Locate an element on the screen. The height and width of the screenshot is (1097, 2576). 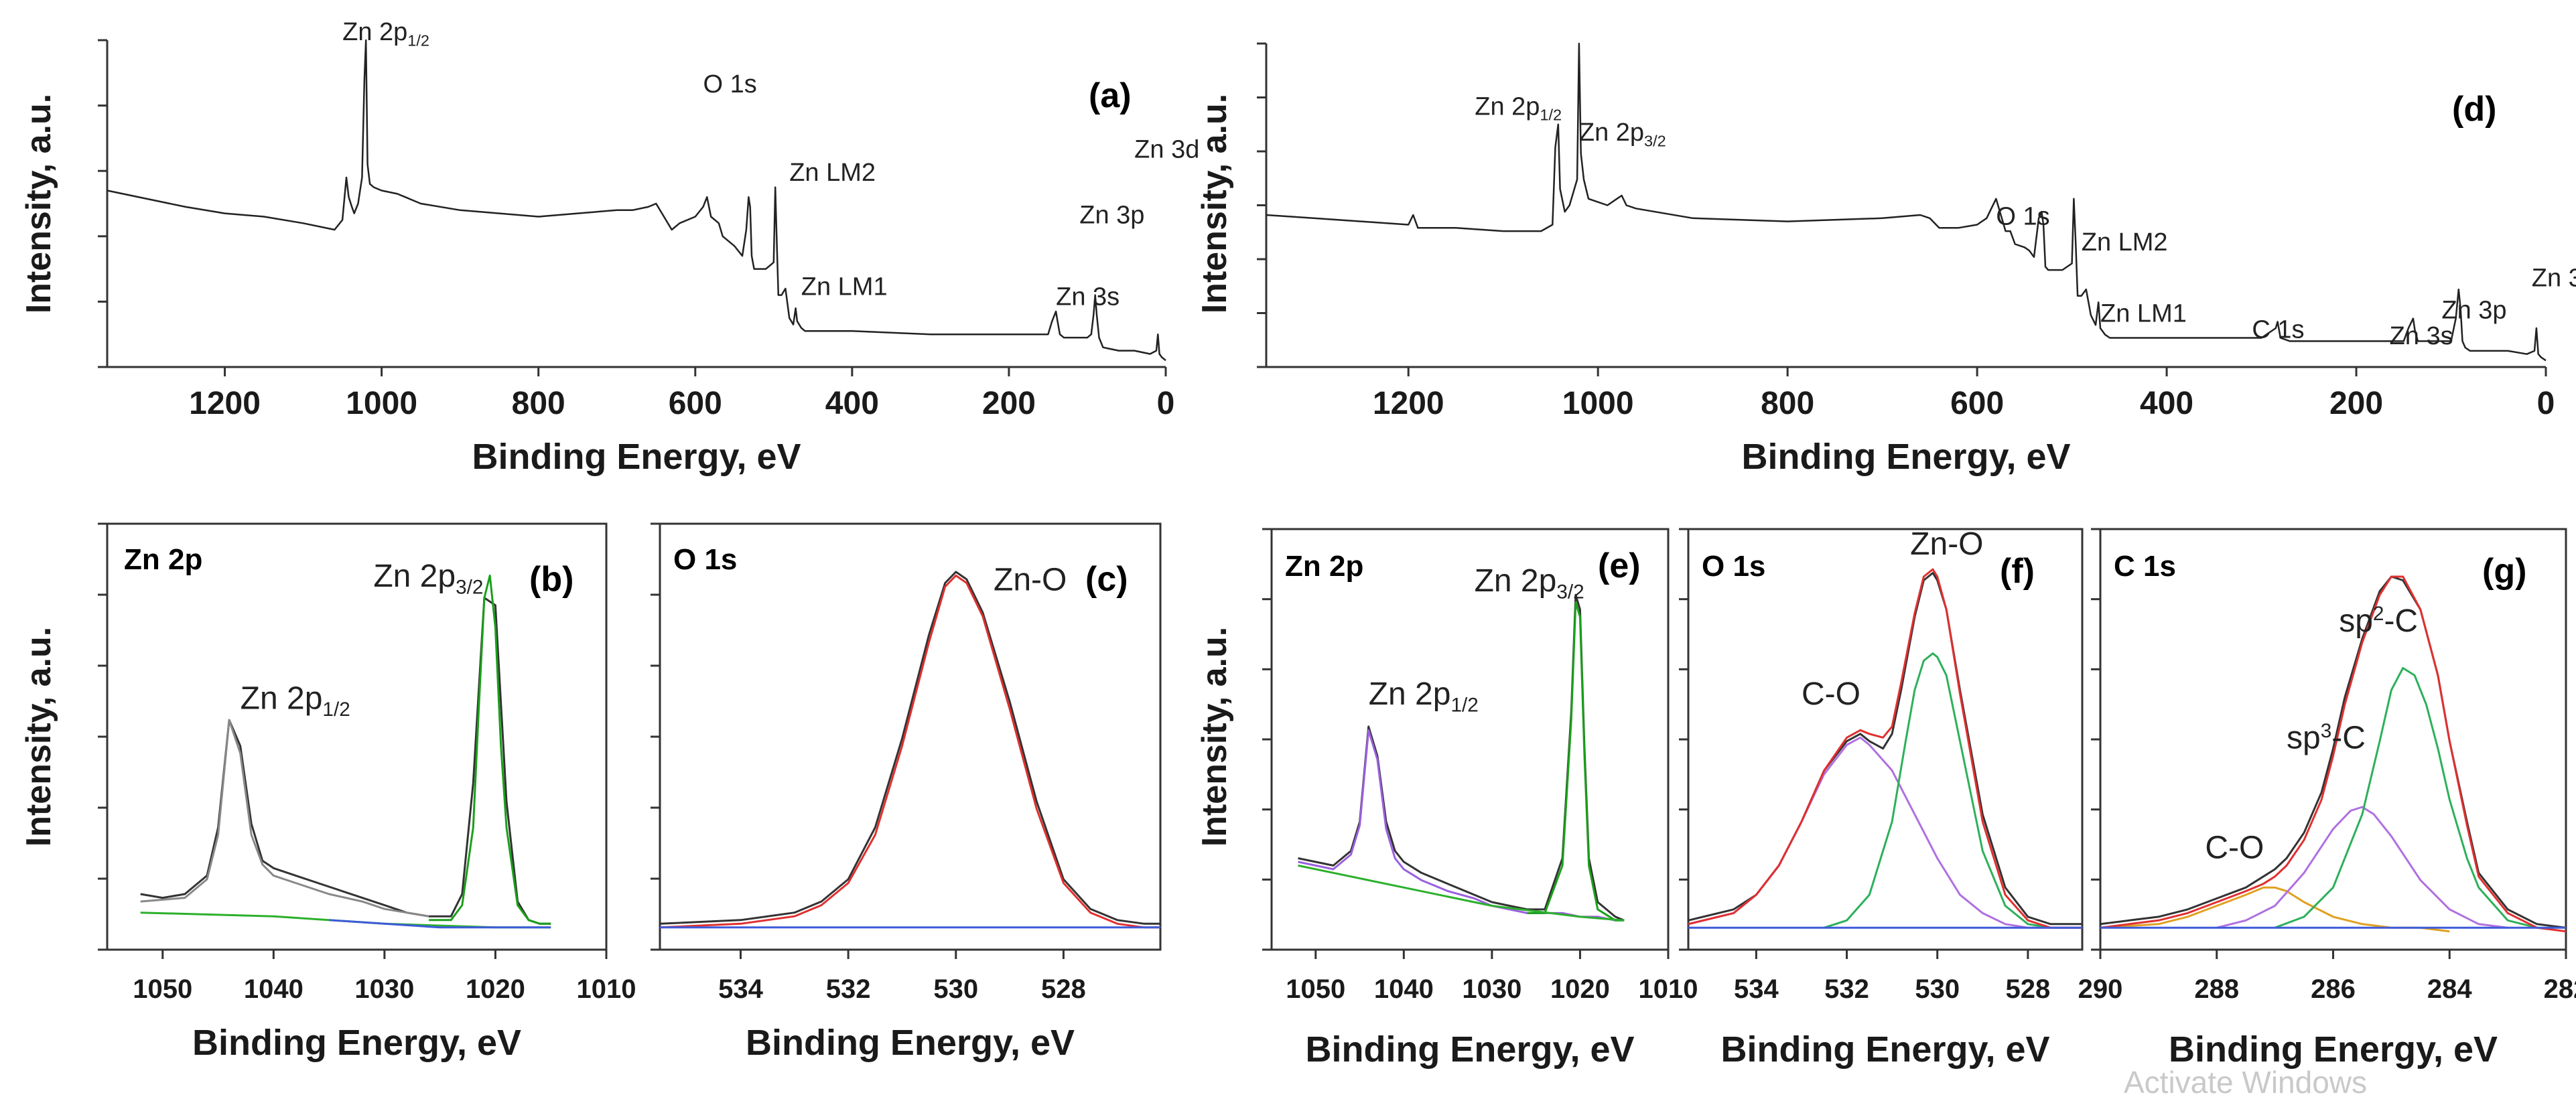
panel-label: (a) is located at coordinates (1110, 95).